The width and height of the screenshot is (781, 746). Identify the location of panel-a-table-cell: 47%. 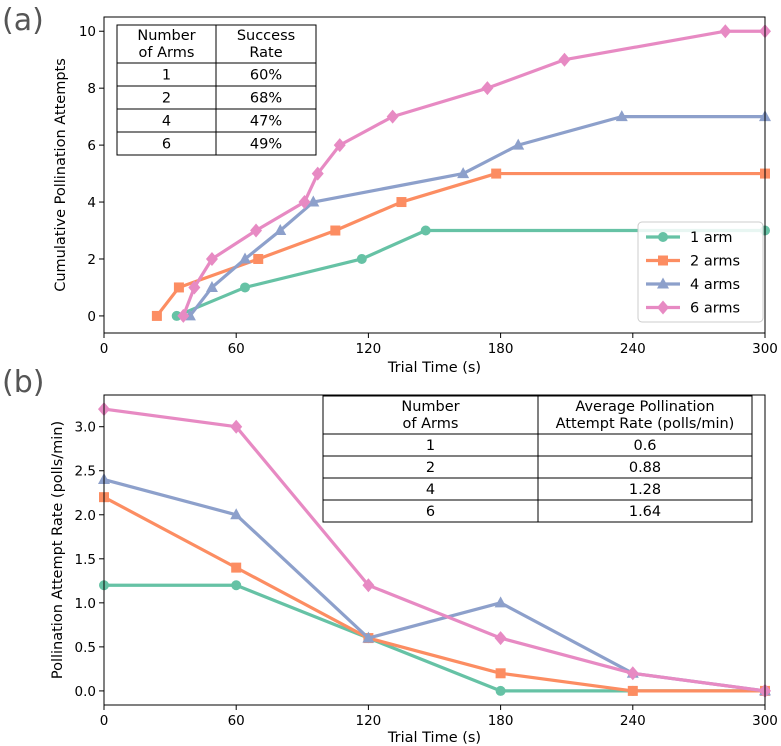
(266, 122).